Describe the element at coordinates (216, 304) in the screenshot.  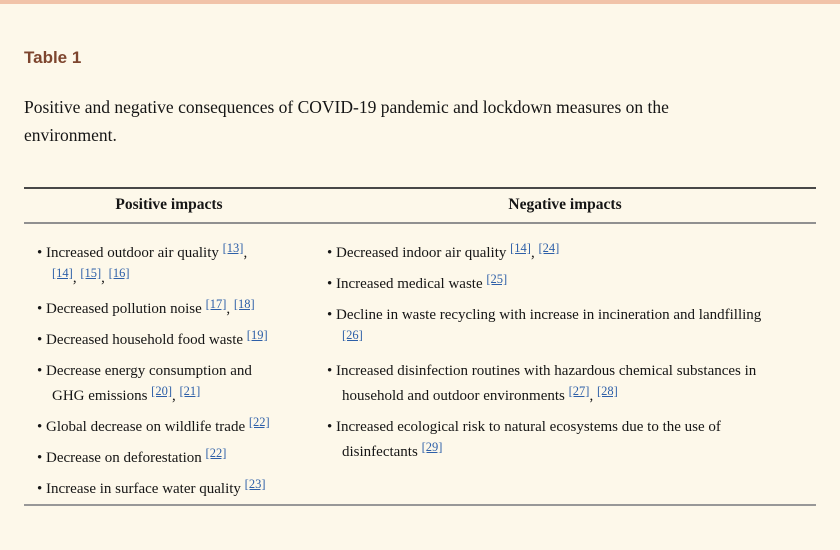
I see `citation-link: [17]` at that location.